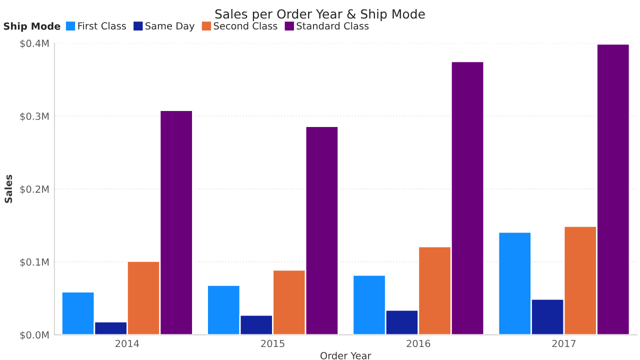 The height and width of the screenshot is (360, 640). What do you see at coordinates (34, 44) in the screenshot?
I see `y-tick-label: $0.4M` at bounding box center [34, 44].